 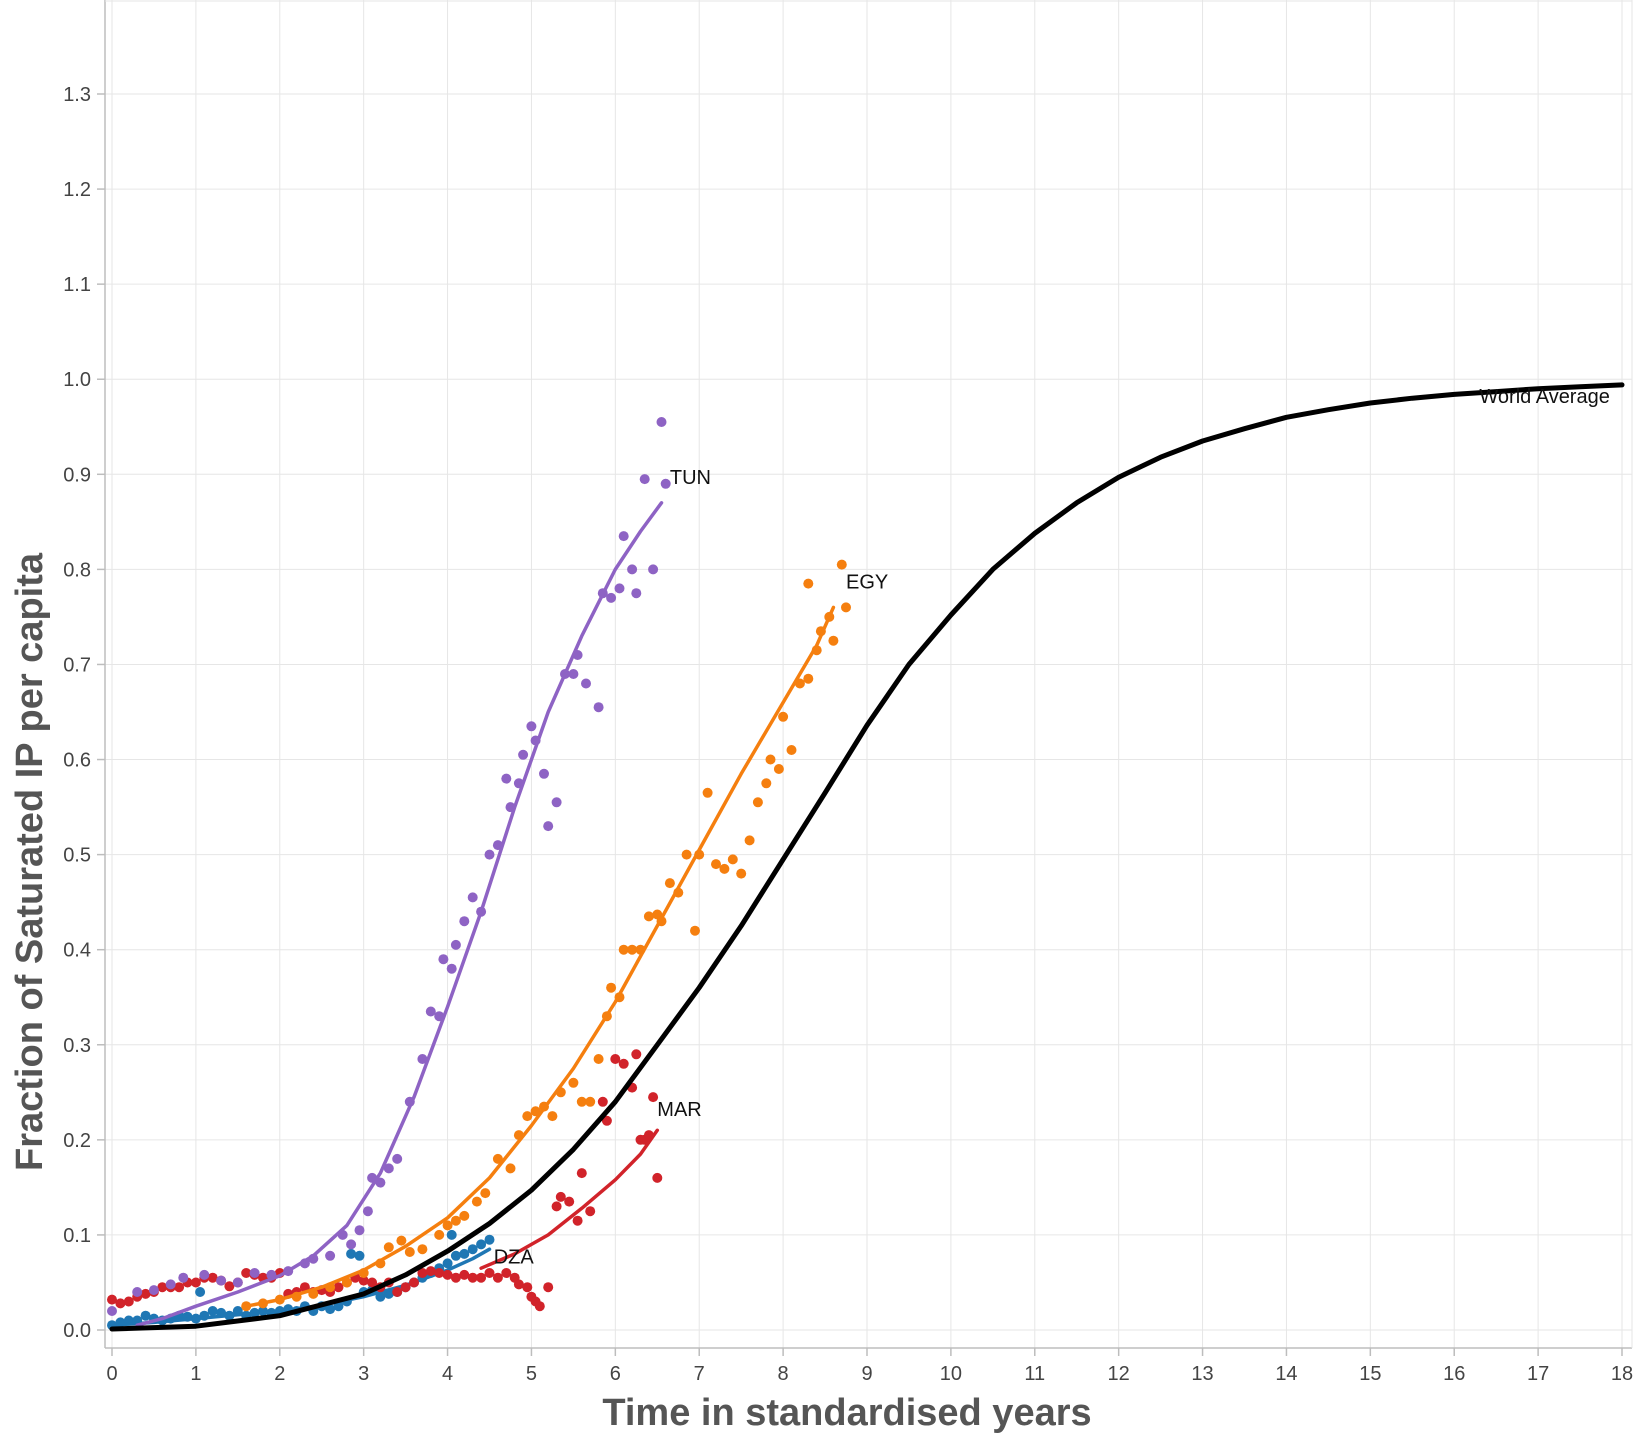 What do you see at coordinates (77, 1046) in the screenshot?
I see `y-tick-label: 0.3` at bounding box center [77, 1046].